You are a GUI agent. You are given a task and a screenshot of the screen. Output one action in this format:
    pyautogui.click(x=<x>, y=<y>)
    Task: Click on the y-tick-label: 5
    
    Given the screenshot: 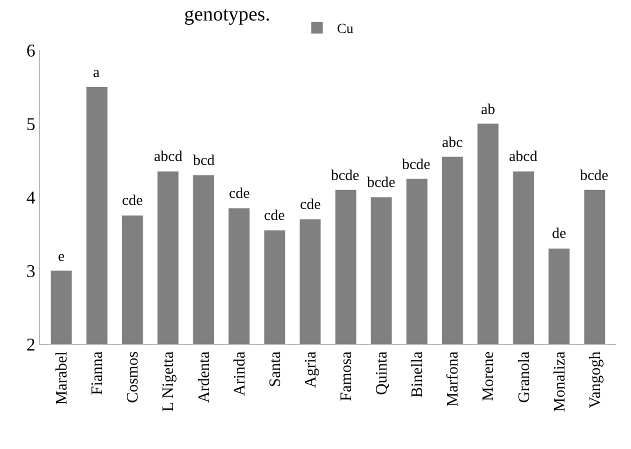 What is the action you would take?
    pyautogui.click(x=31, y=124)
    